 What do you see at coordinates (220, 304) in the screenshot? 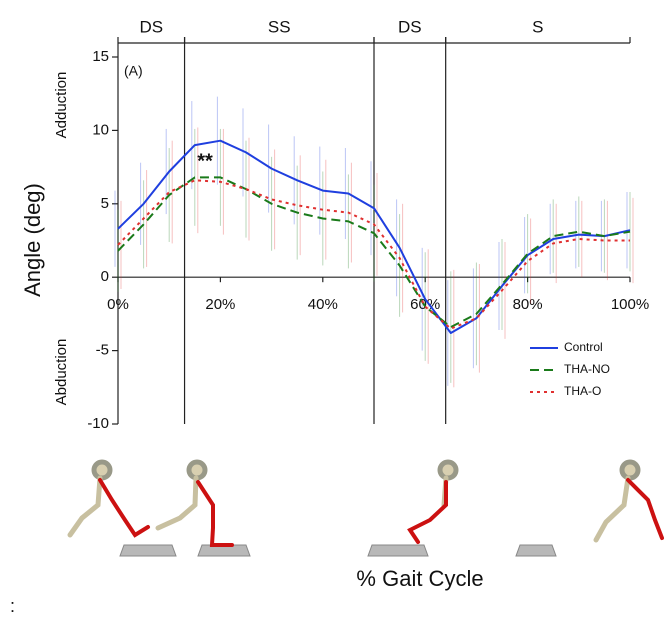
I see `x-tick-label: 20%` at bounding box center [220, 304].